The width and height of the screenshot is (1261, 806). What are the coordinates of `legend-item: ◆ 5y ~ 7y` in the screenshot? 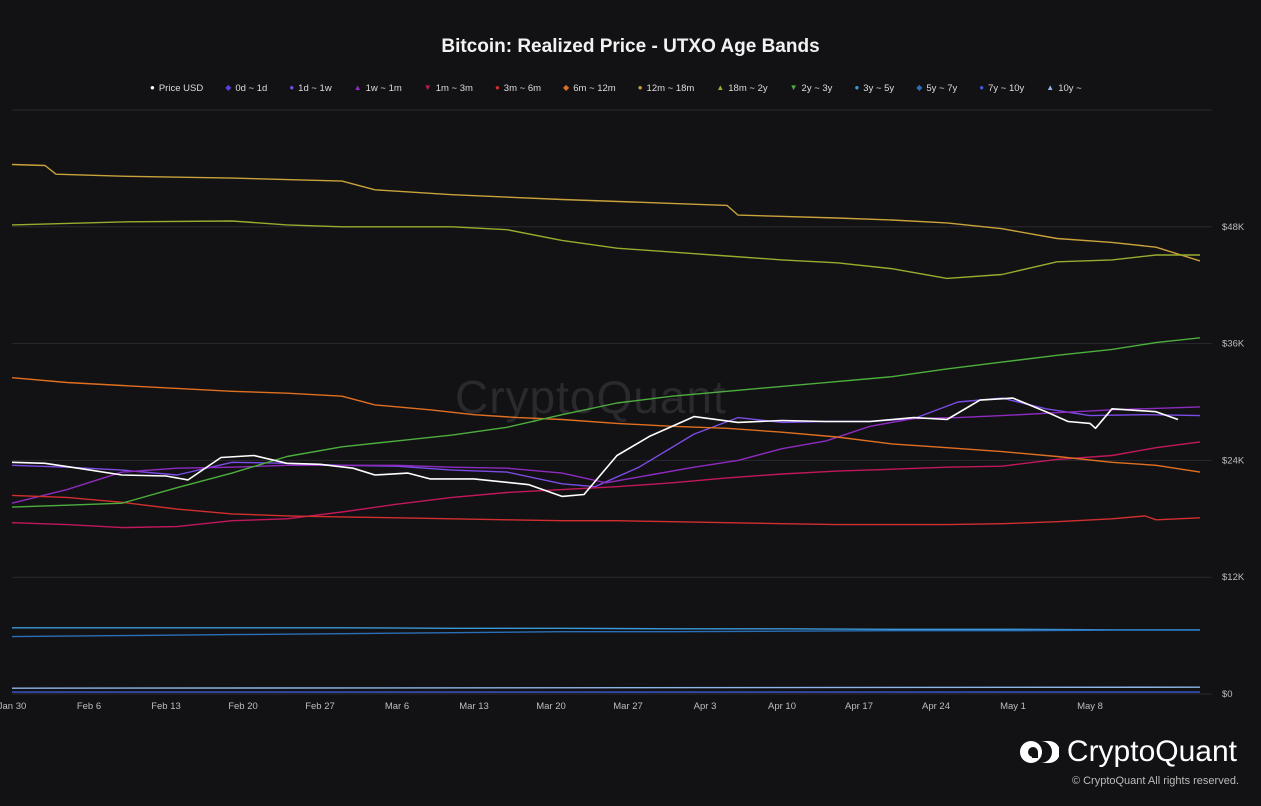 It's located at (936, 88).